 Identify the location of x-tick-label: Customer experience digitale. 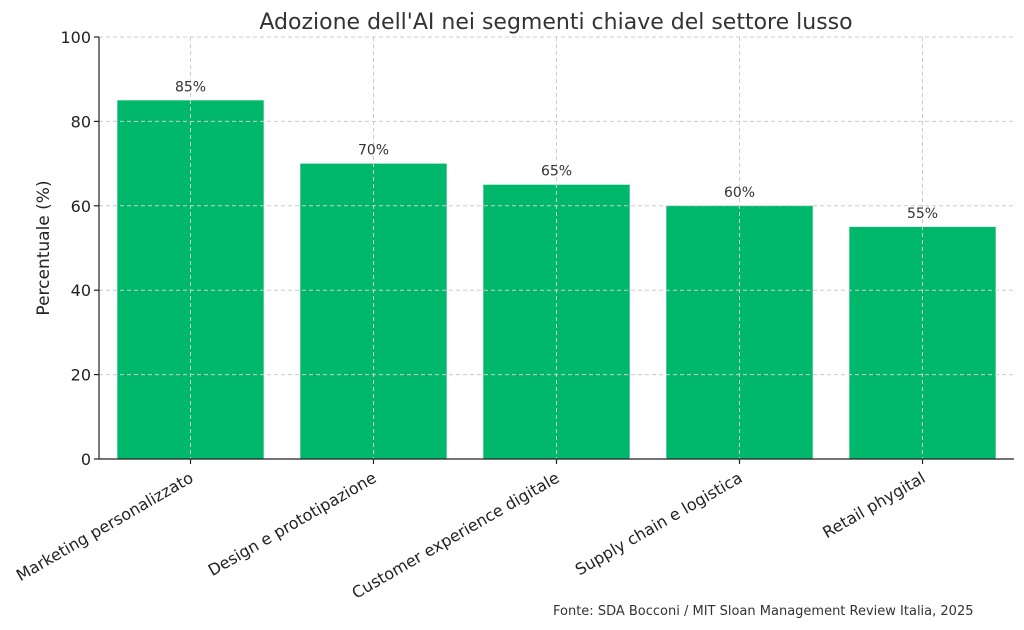
(455, 535).